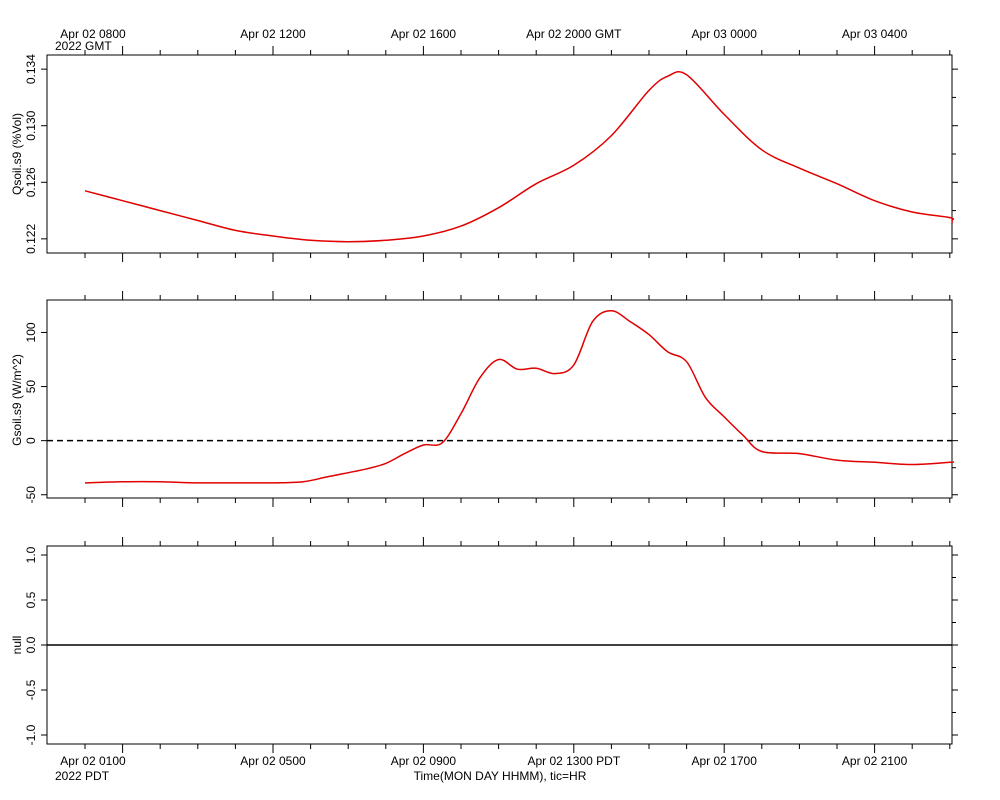 Image resolution: width=1000 pixels, height=800 pixels. I want to click on y-tick-label-0-2: 0.130, so click(31, 125).